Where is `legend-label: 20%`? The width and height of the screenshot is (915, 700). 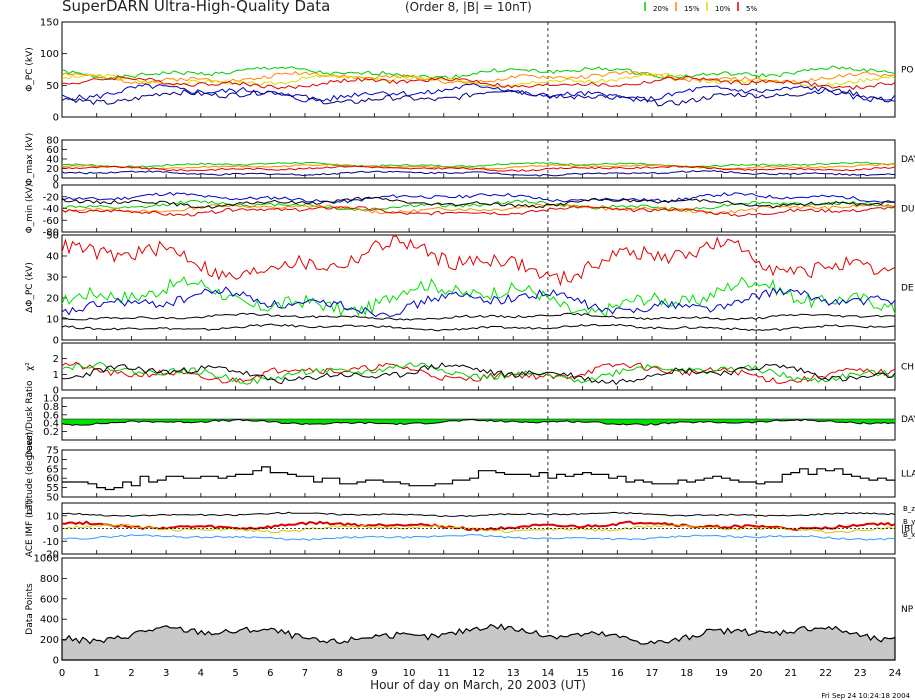
legend-label: 20% is located at coordinates (661, 9).